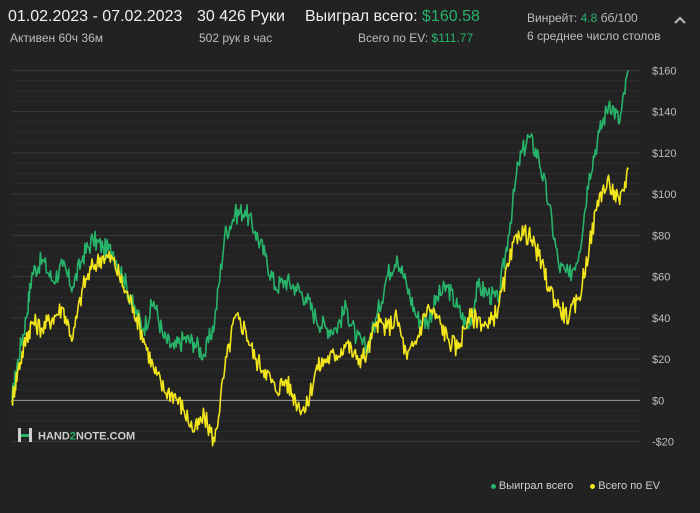 Image resolution: width=700 pixels, height=513 pixels. What do you see at coordinates (493, 486) in the screenshot?
I see `legend-dot-won` at bounding box center [493, 486].